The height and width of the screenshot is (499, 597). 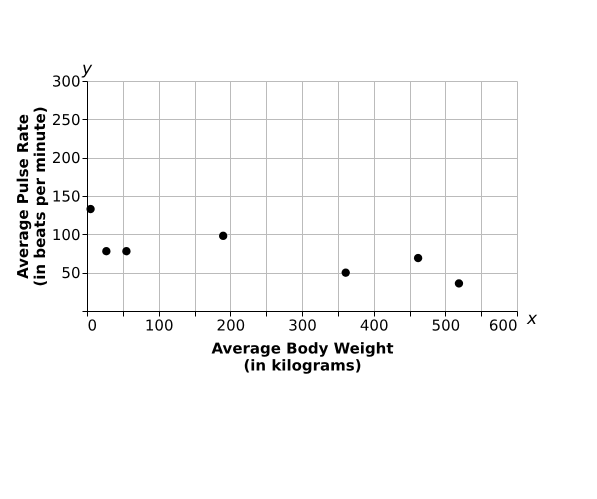 I want to click on x-tick-label: 200, so click(x=231, y=325).